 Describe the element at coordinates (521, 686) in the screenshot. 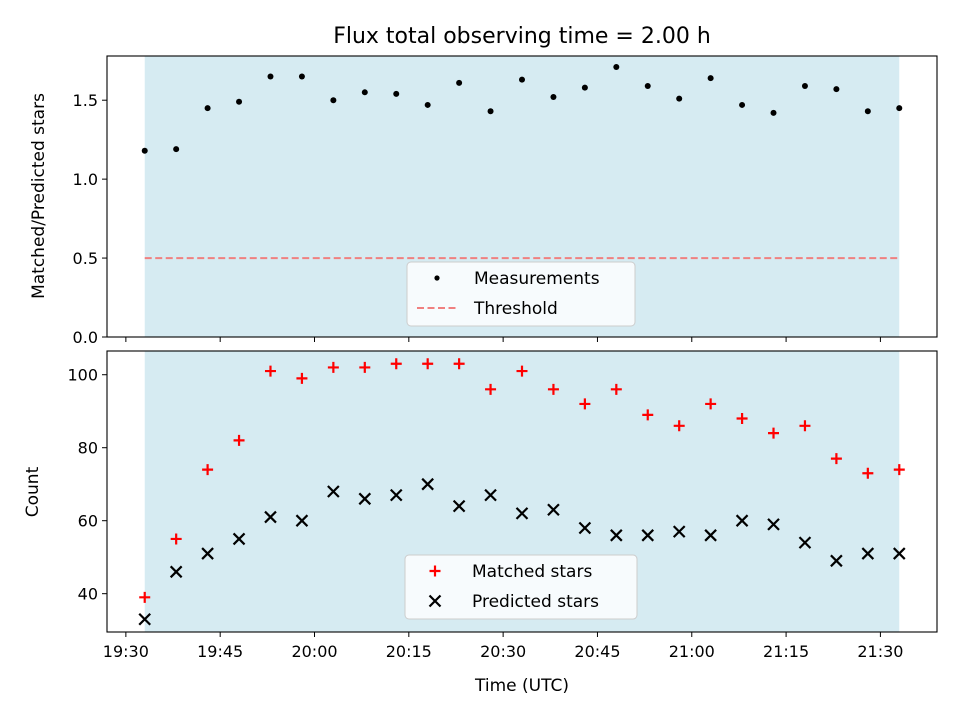

I see `x-axis-label: Time (UTC)` at that location.